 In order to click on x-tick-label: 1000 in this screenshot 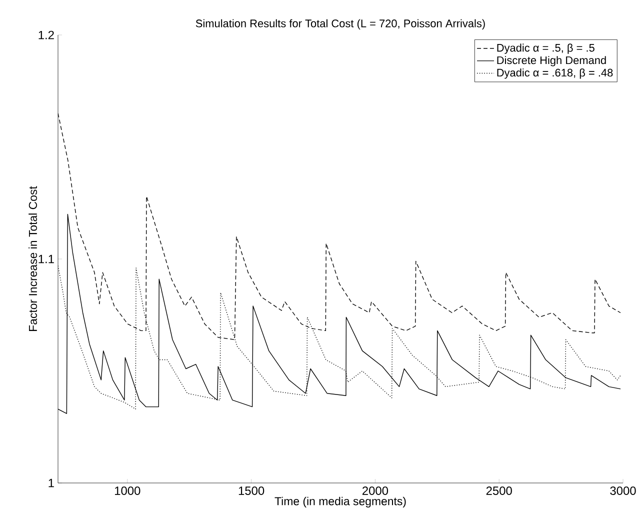, I will do `click(127, 490)`.